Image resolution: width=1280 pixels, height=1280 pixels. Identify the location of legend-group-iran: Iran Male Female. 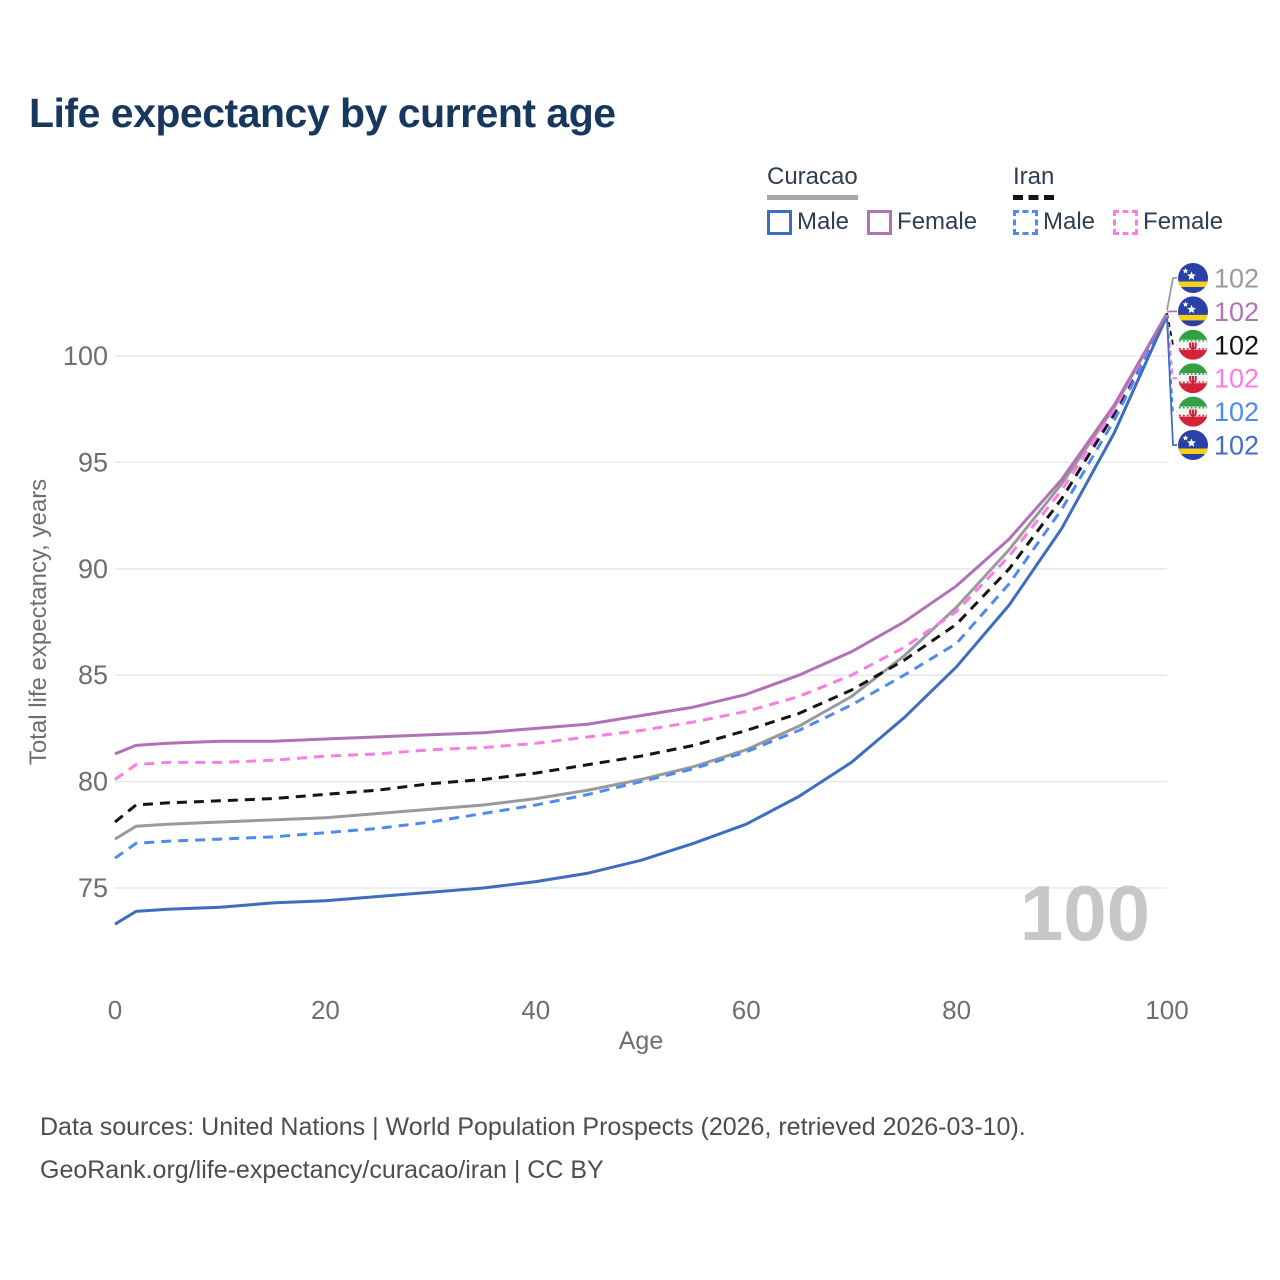
(1127, 199).